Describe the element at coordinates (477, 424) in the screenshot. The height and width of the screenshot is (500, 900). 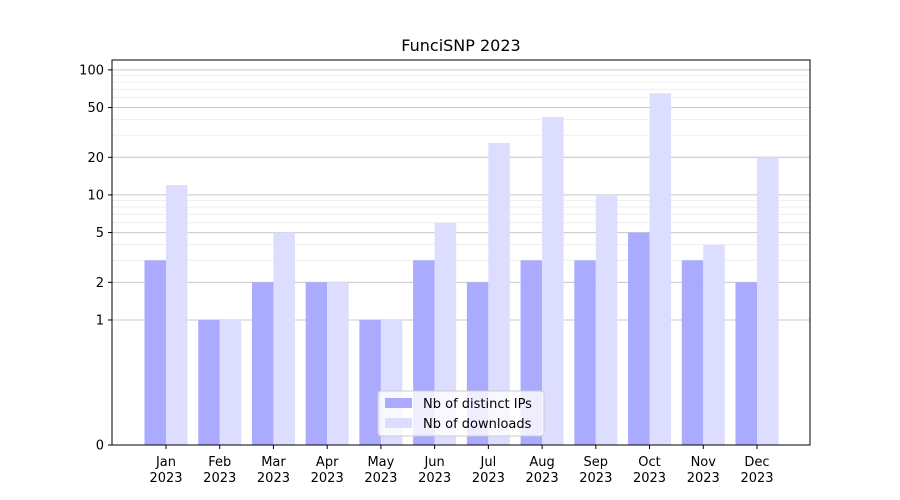
I see `legend-label: Nb of downloads` at that location.